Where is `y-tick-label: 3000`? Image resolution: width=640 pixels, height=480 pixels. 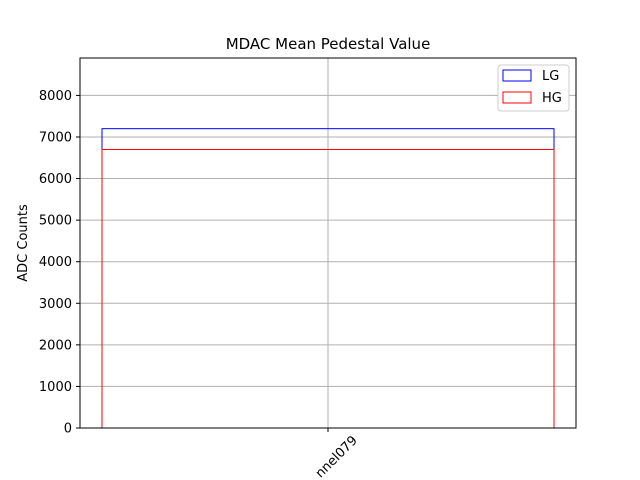 y-tick-label: 3000 is located at coordinates (55, 304).